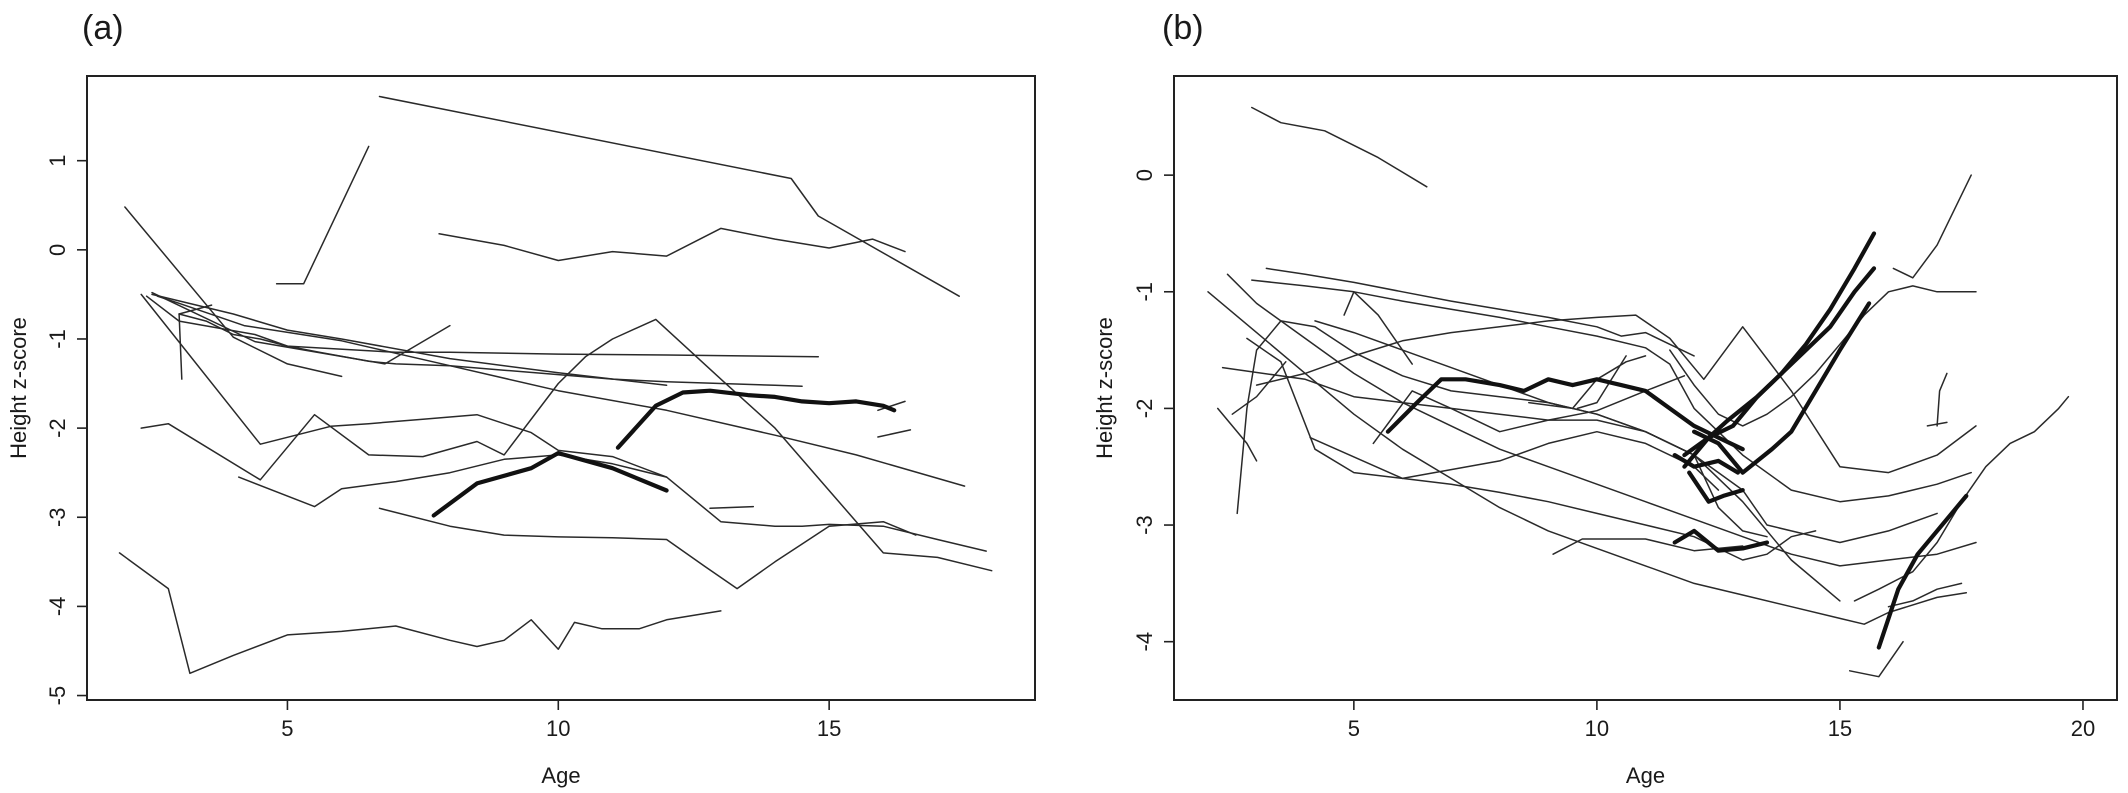  I want to click on panel-b-x-tick-label: 5, so click(1354, 728).